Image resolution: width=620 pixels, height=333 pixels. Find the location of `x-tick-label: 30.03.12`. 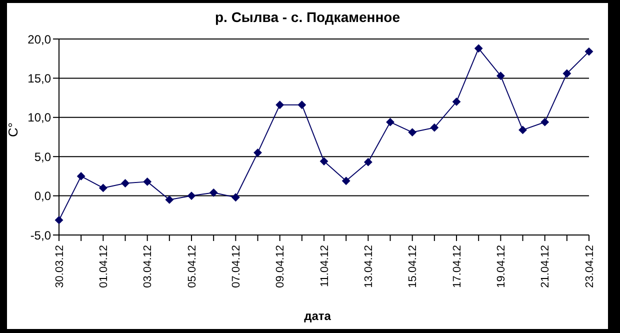

x-tick-label: 30.03.12 is located at coordinates (60, 266).